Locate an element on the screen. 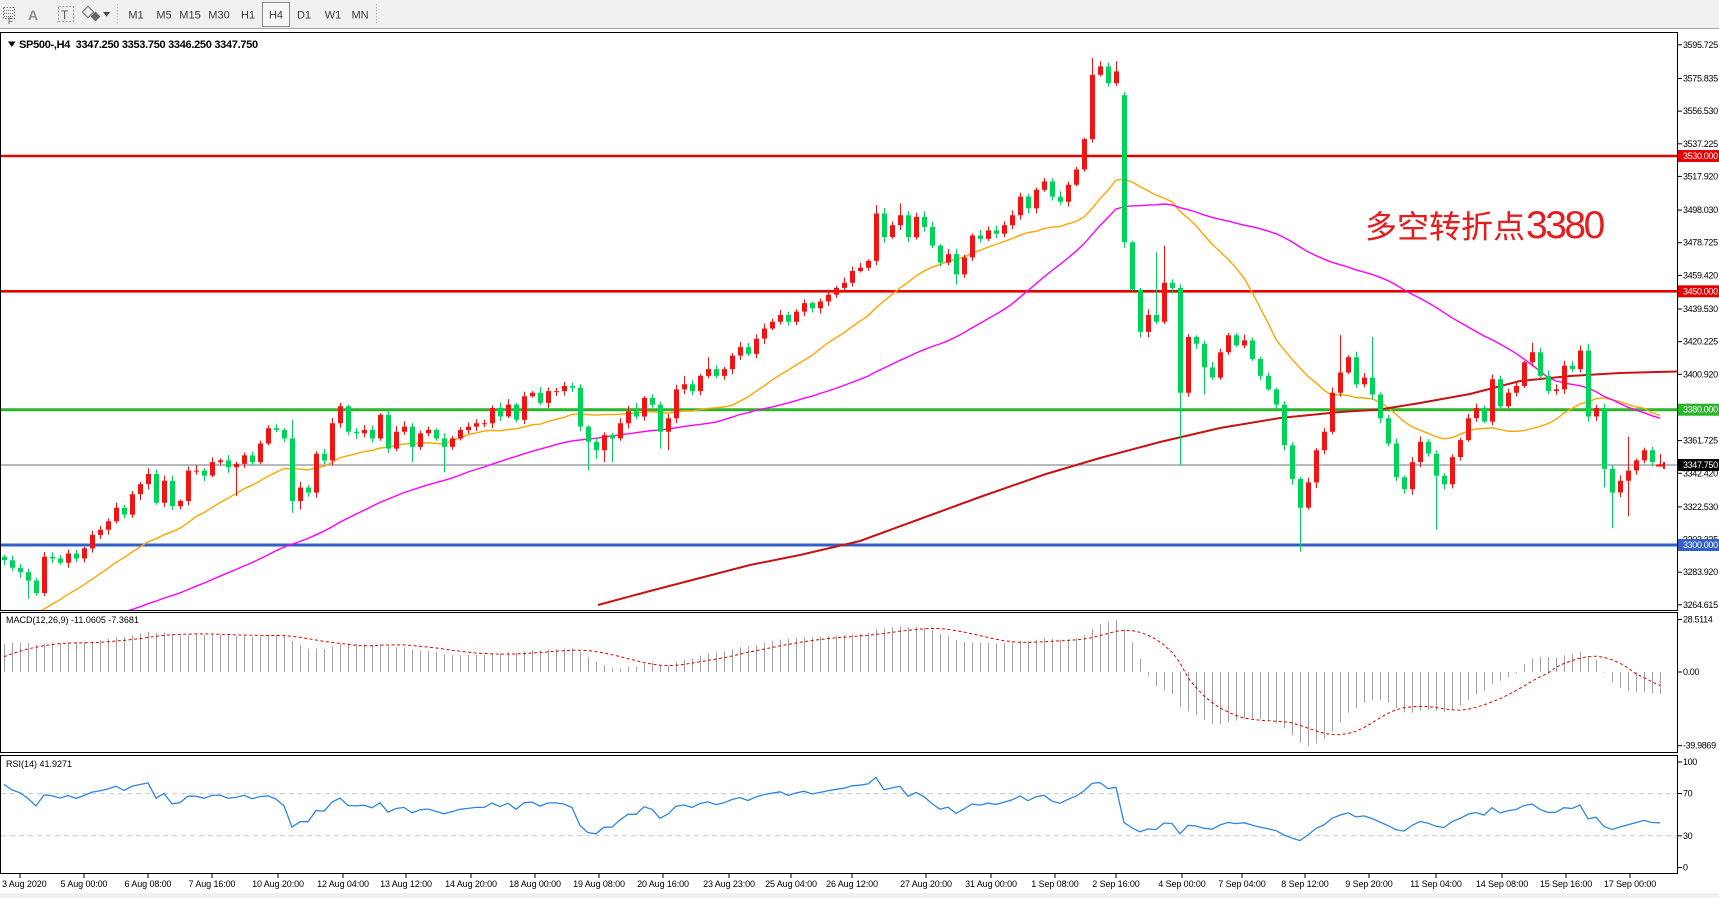  svg-text: 13 Aug 12:00 is located at coordinates (406, 884).